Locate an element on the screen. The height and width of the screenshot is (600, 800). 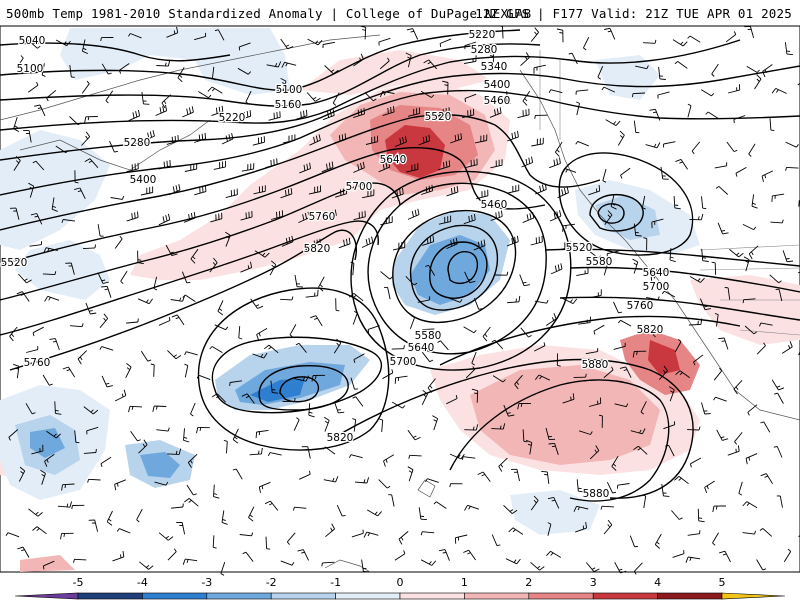
contour-label: 5700 is located at coordinates (403, 362).